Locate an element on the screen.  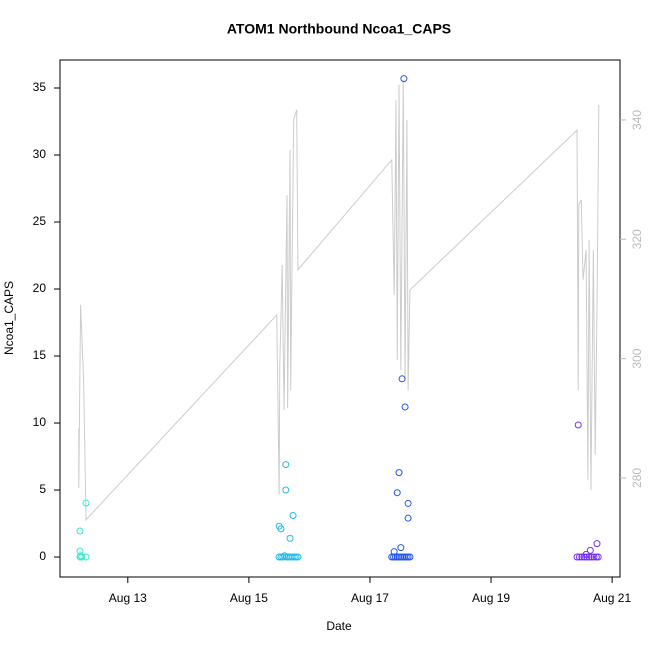
y2-tick-label: 340 is located at coordinates (637, 120).